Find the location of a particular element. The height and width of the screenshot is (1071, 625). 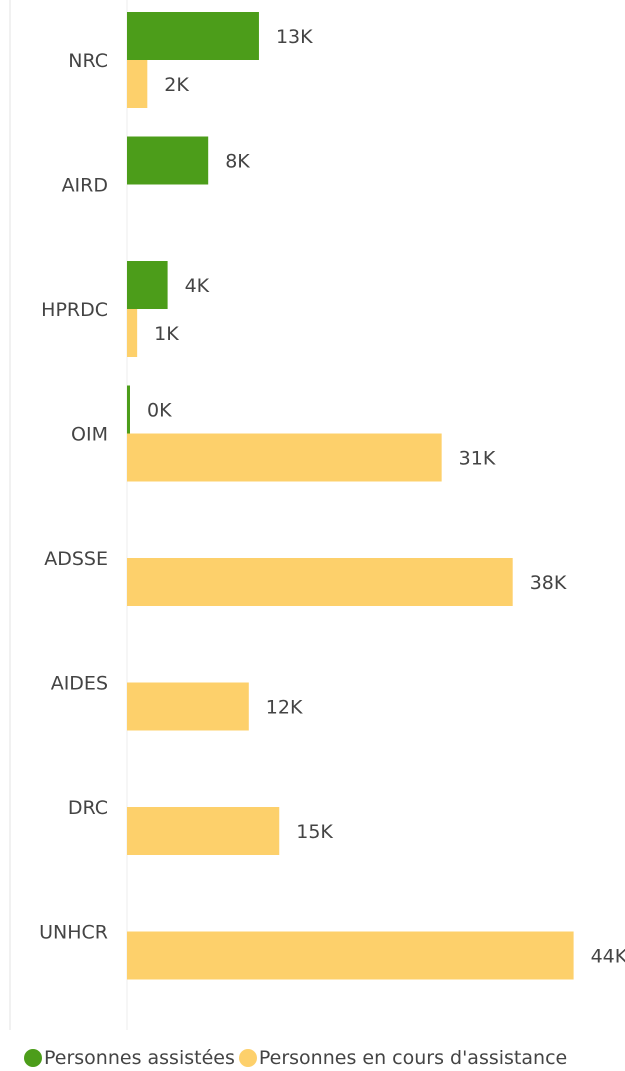

data-label-nrc-assistees: 13K is located at coordinates (294, 37).